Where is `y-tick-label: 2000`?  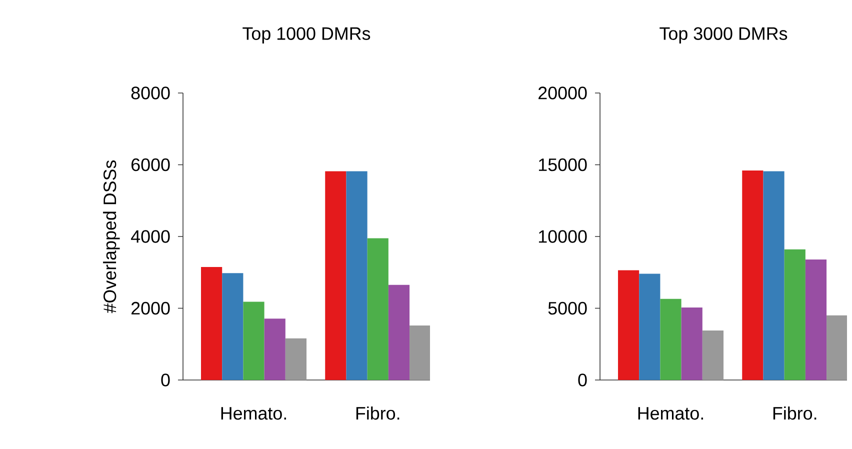
y-tick-label: 2000 is located at coordinates (150, 308).